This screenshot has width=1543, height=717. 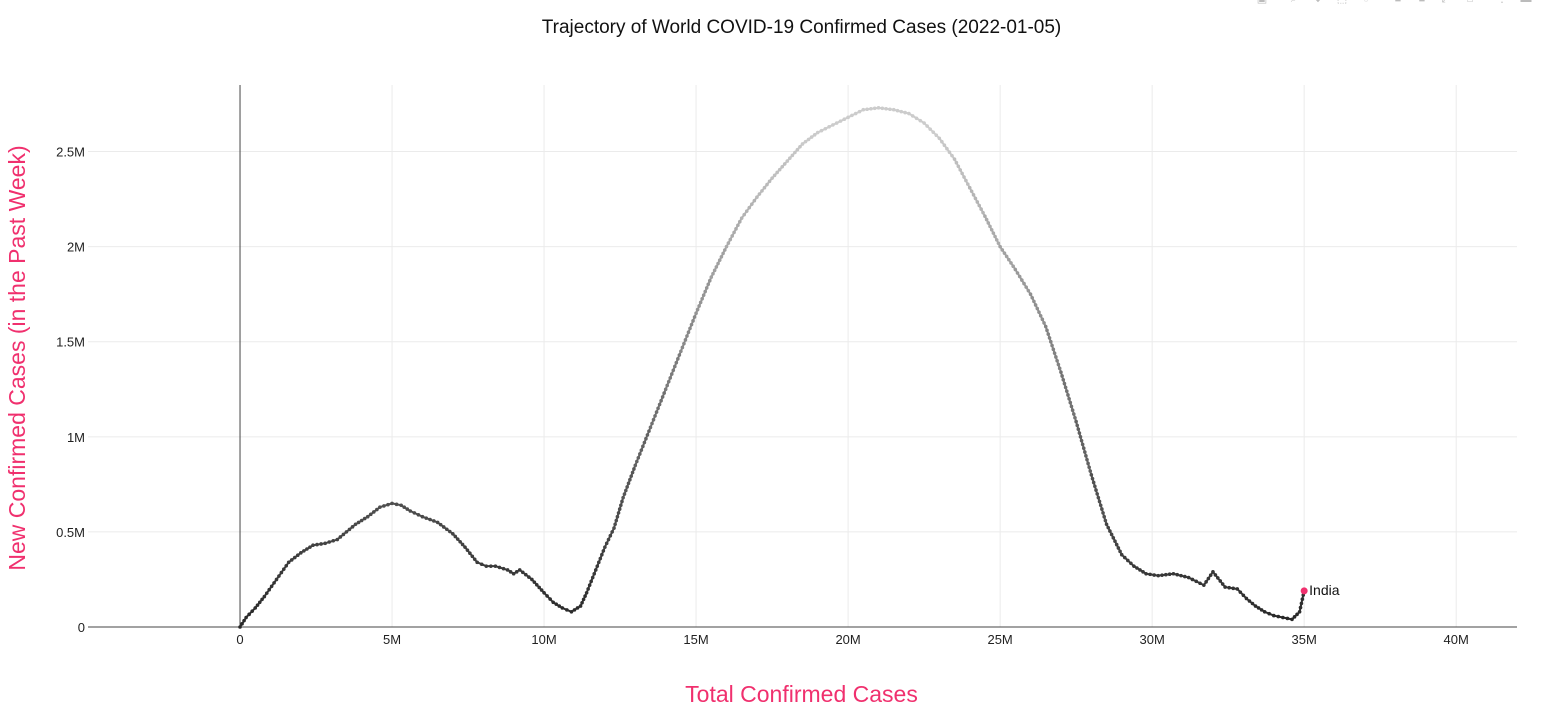 I want to click on pan-icon: ✥, so click(x=1318, y=2).